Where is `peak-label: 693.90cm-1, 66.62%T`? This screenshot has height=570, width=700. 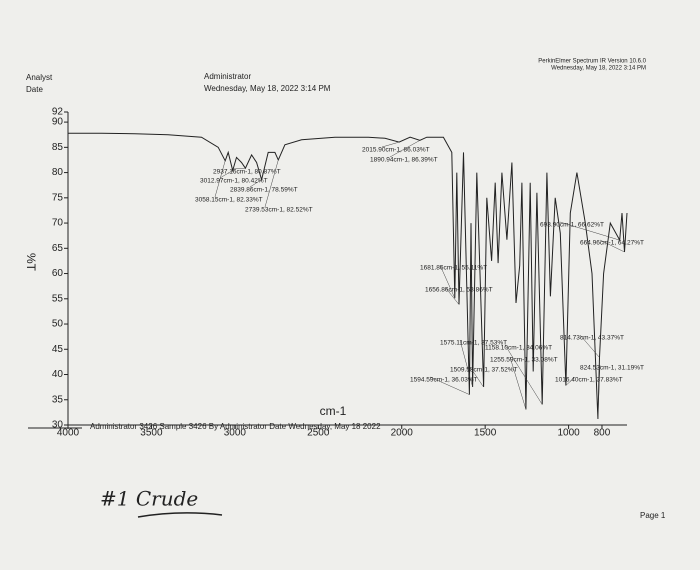
peak-label: 693.90cm-1, 66.62%T is located at coordinates (572, 225).